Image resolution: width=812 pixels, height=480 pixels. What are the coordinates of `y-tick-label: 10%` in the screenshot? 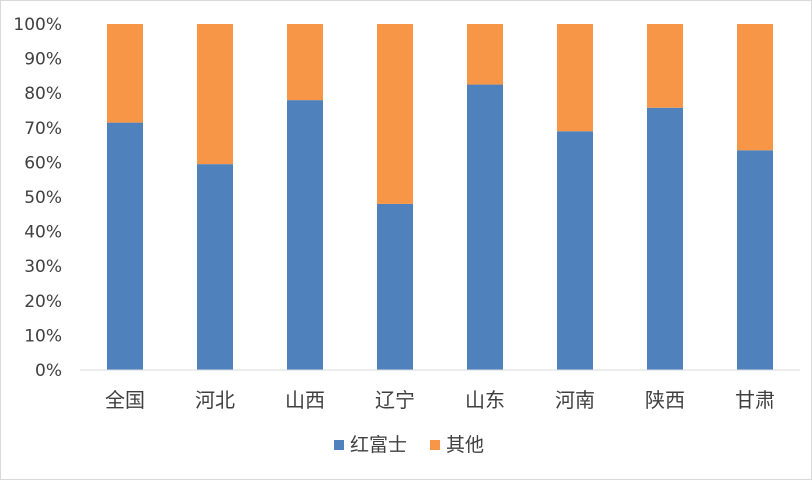 It's located at (43, 336).